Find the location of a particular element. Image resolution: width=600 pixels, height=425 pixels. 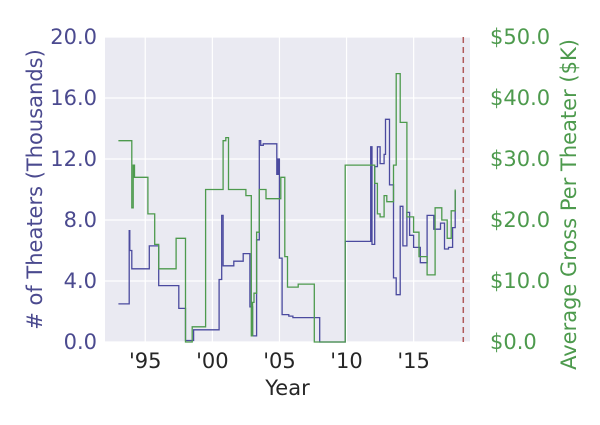

x-tick-label: '05 is located at coordinates (279, 361).